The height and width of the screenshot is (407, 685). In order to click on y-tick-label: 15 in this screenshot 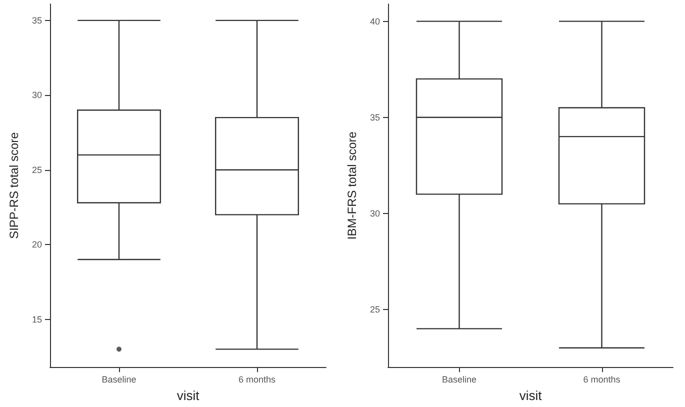, I will do `click(37, 319)`.